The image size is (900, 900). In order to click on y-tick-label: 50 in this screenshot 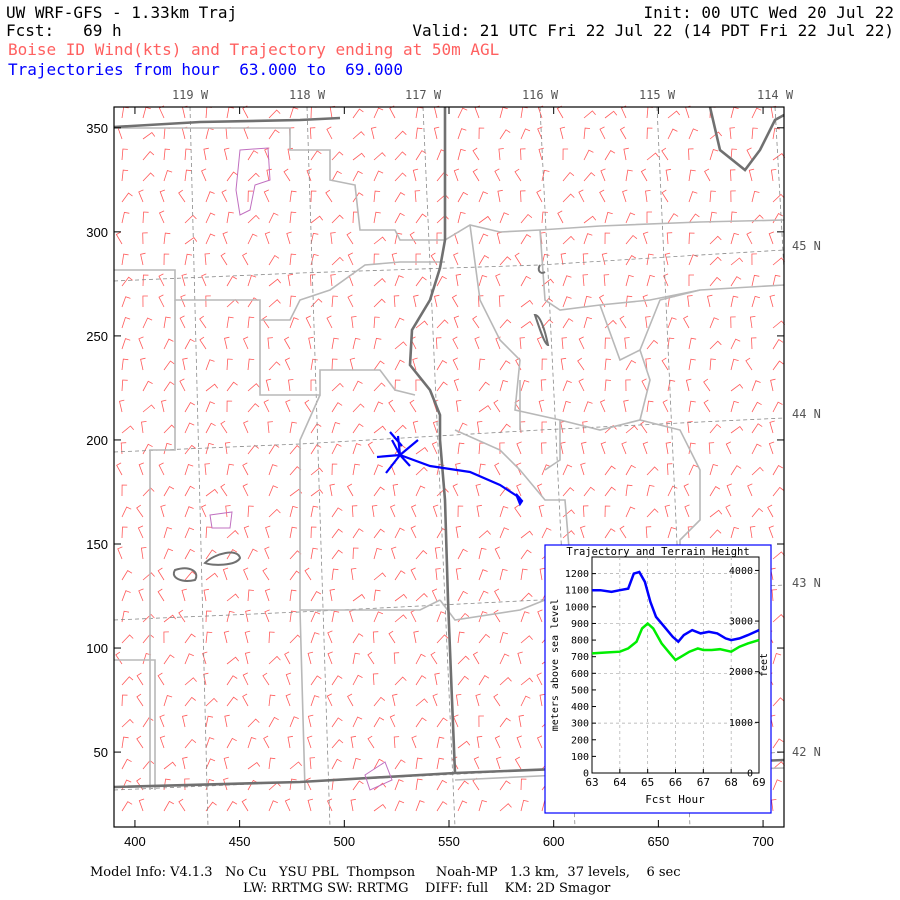, I will do `click(101, 752)`.